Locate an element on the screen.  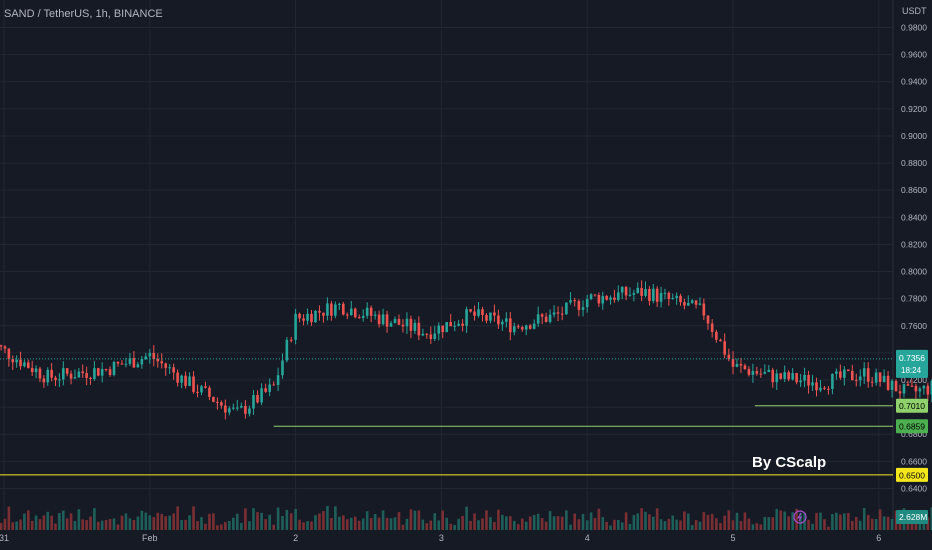
lightning-icon is located at coordinates (800, 517).